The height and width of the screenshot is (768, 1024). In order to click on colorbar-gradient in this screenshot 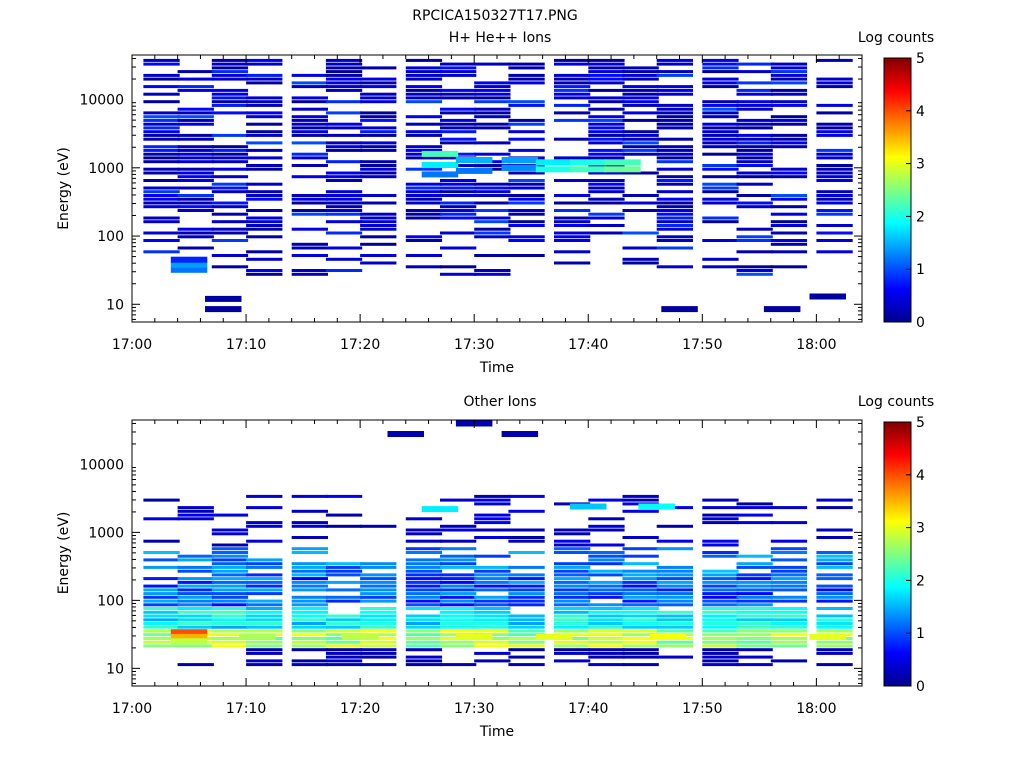, I will do `click(897, 190)`.